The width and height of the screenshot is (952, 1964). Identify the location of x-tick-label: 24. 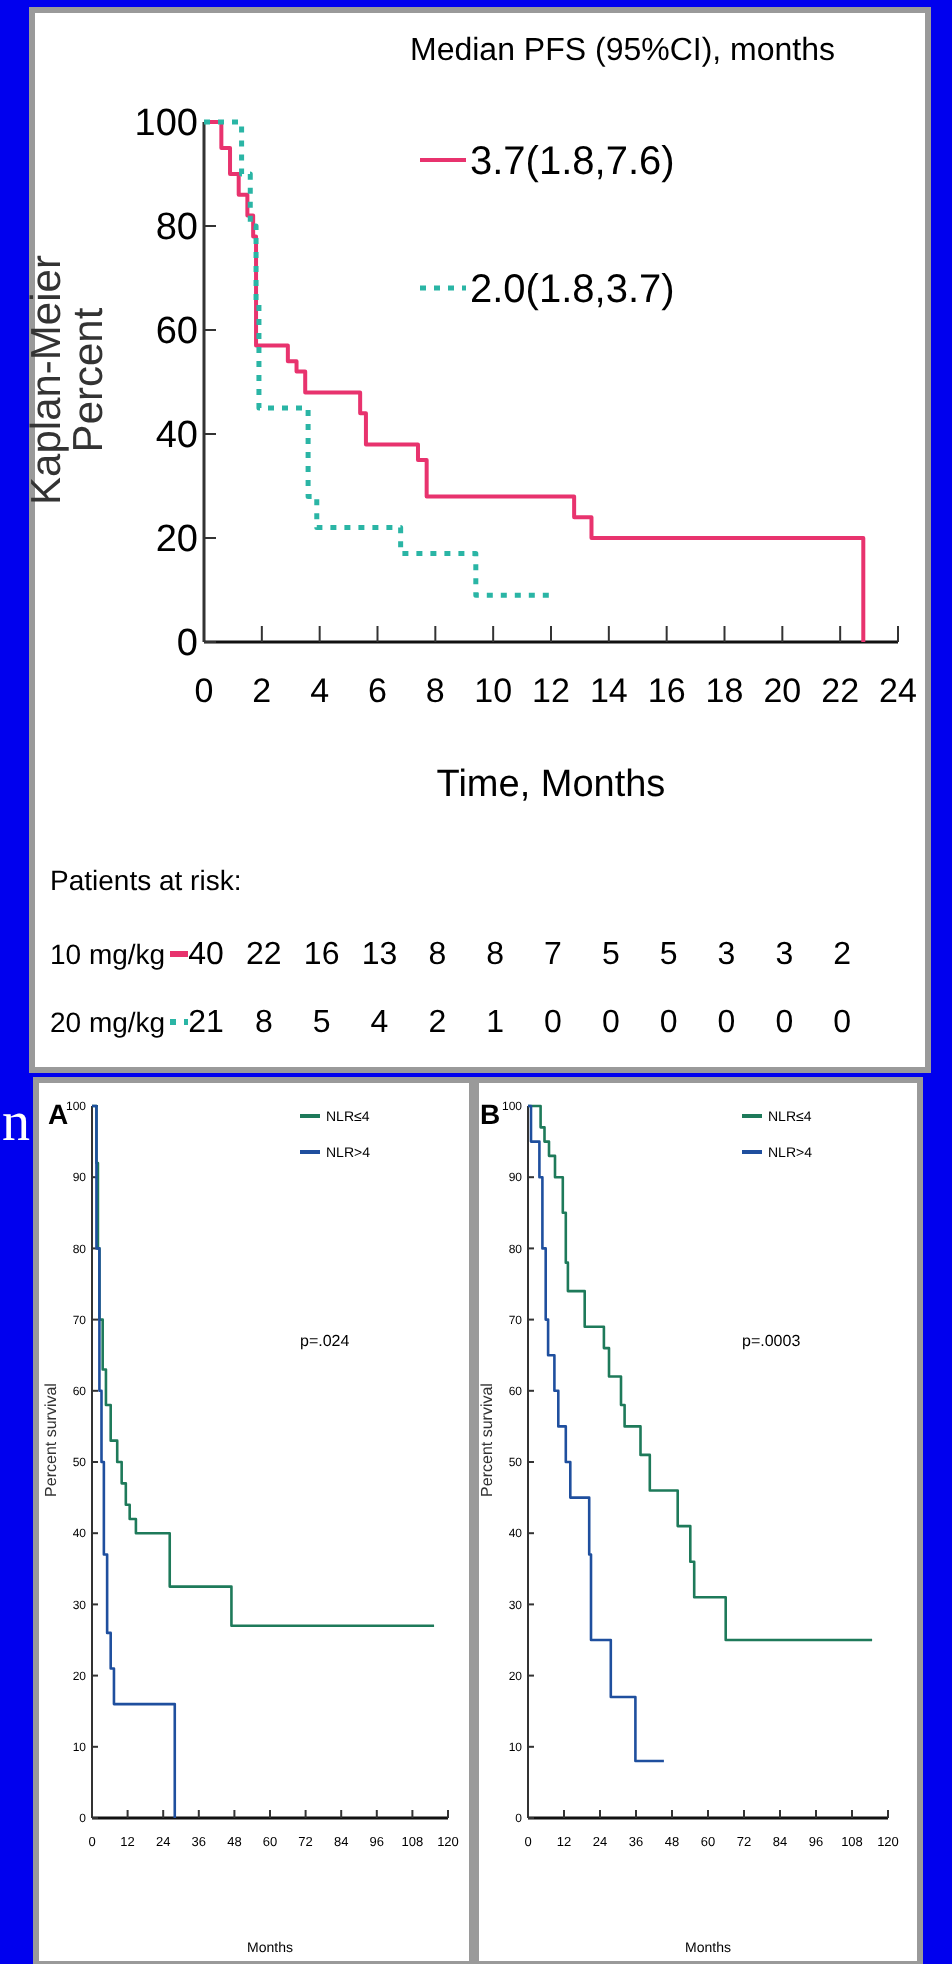
(898, 691).